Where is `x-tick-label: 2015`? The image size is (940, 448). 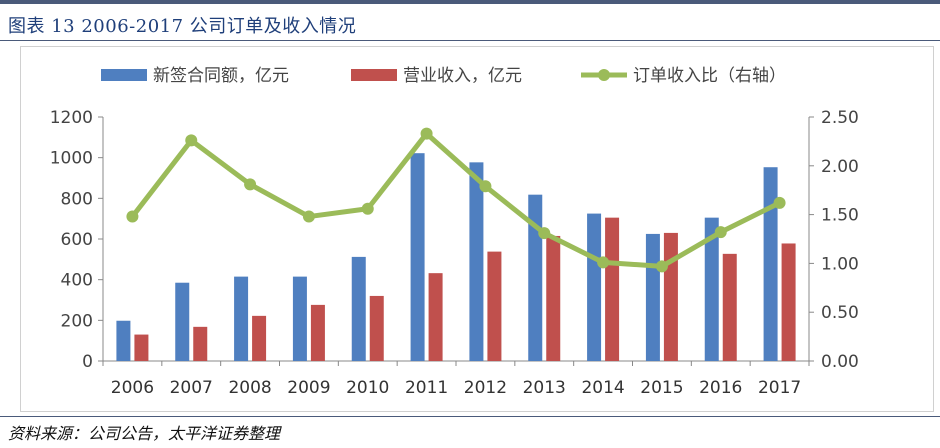 x-tick-label: 2015 is located at coordinates (661, 388).